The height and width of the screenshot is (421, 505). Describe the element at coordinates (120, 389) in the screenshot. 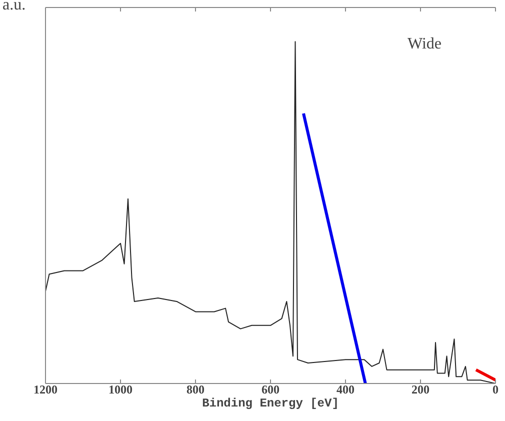

I see `x-tick-label: 1000` at that location.